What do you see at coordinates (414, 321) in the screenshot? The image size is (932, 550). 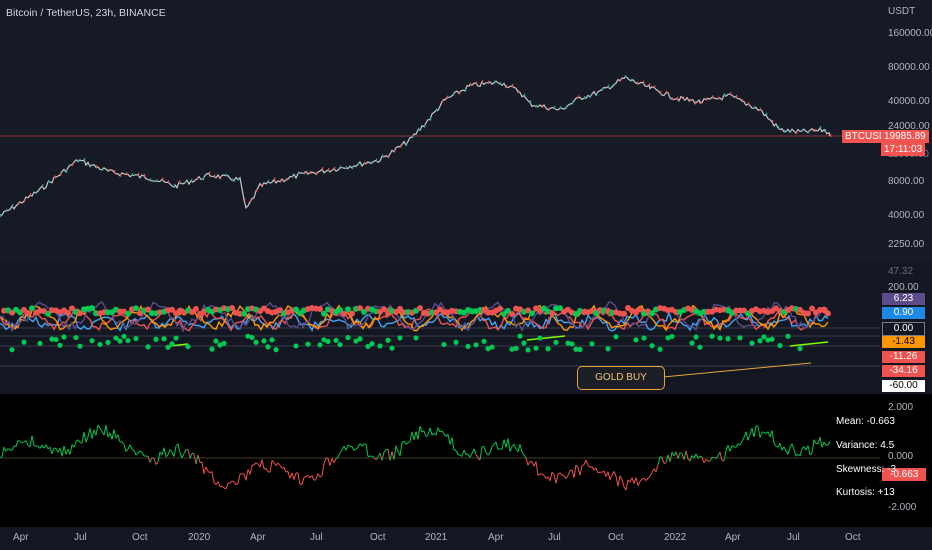 I see `oscillator-line` at bounding box center [414, 321].